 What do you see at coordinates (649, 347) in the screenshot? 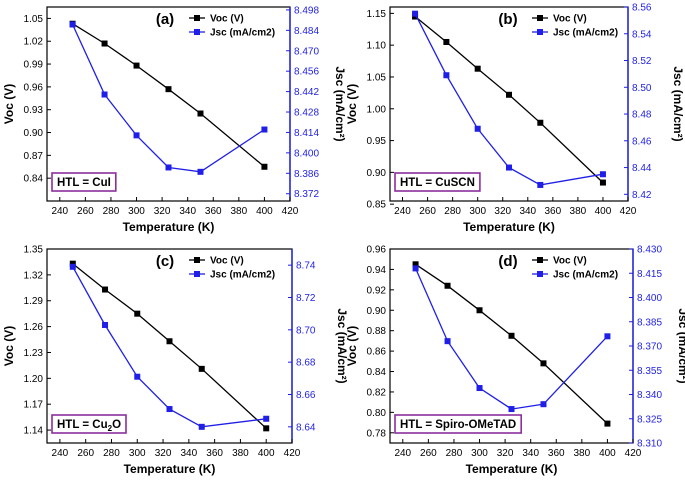
I see `y-right-tick-label: 8.370` at bounding box center [649, 347].